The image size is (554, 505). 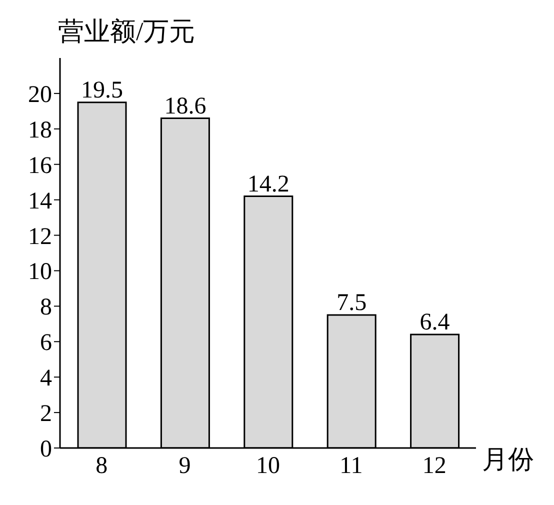 I want to click on y-tick-label: 0, so click(x=46, y=449).